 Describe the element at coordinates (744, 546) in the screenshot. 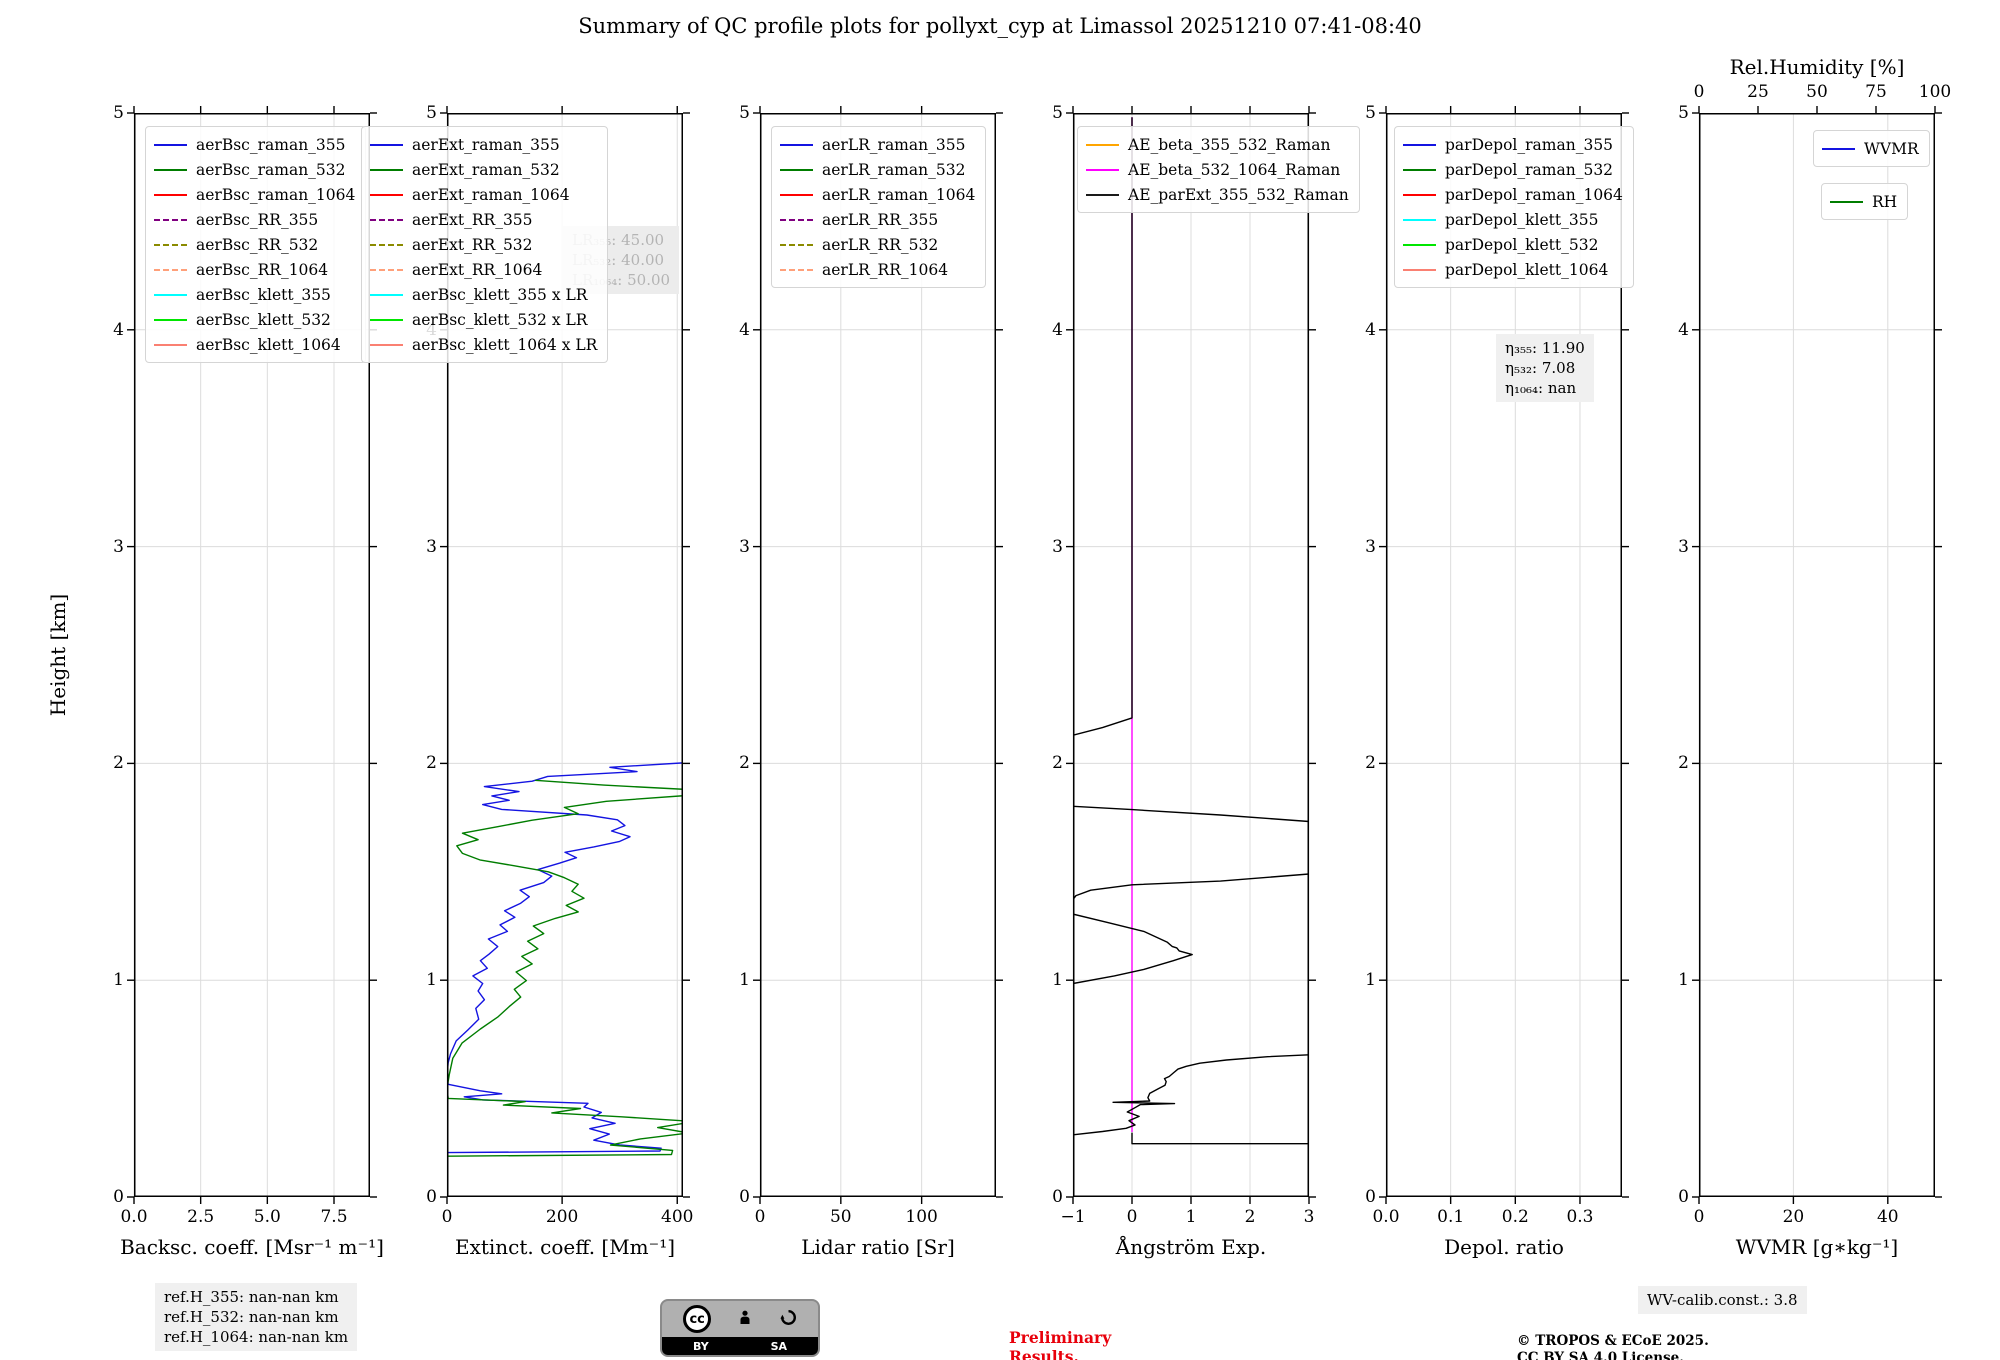

I see `y-tick-label: 3` at that location.